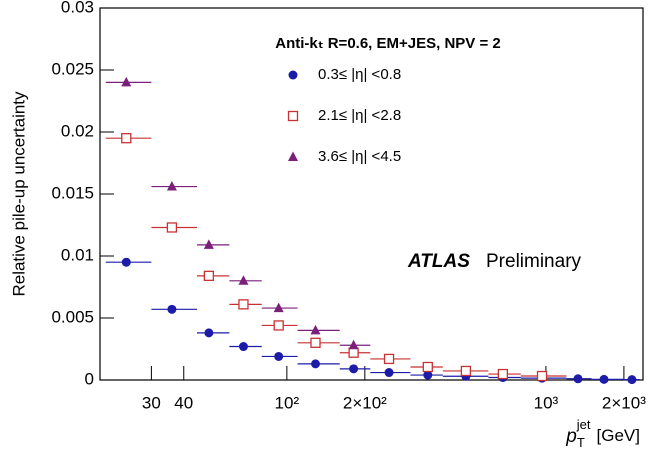  What do you see at coordinates (583, 424) in the screenshot?
I see `x-label-sup: jet` at bounding box center [583, 424].